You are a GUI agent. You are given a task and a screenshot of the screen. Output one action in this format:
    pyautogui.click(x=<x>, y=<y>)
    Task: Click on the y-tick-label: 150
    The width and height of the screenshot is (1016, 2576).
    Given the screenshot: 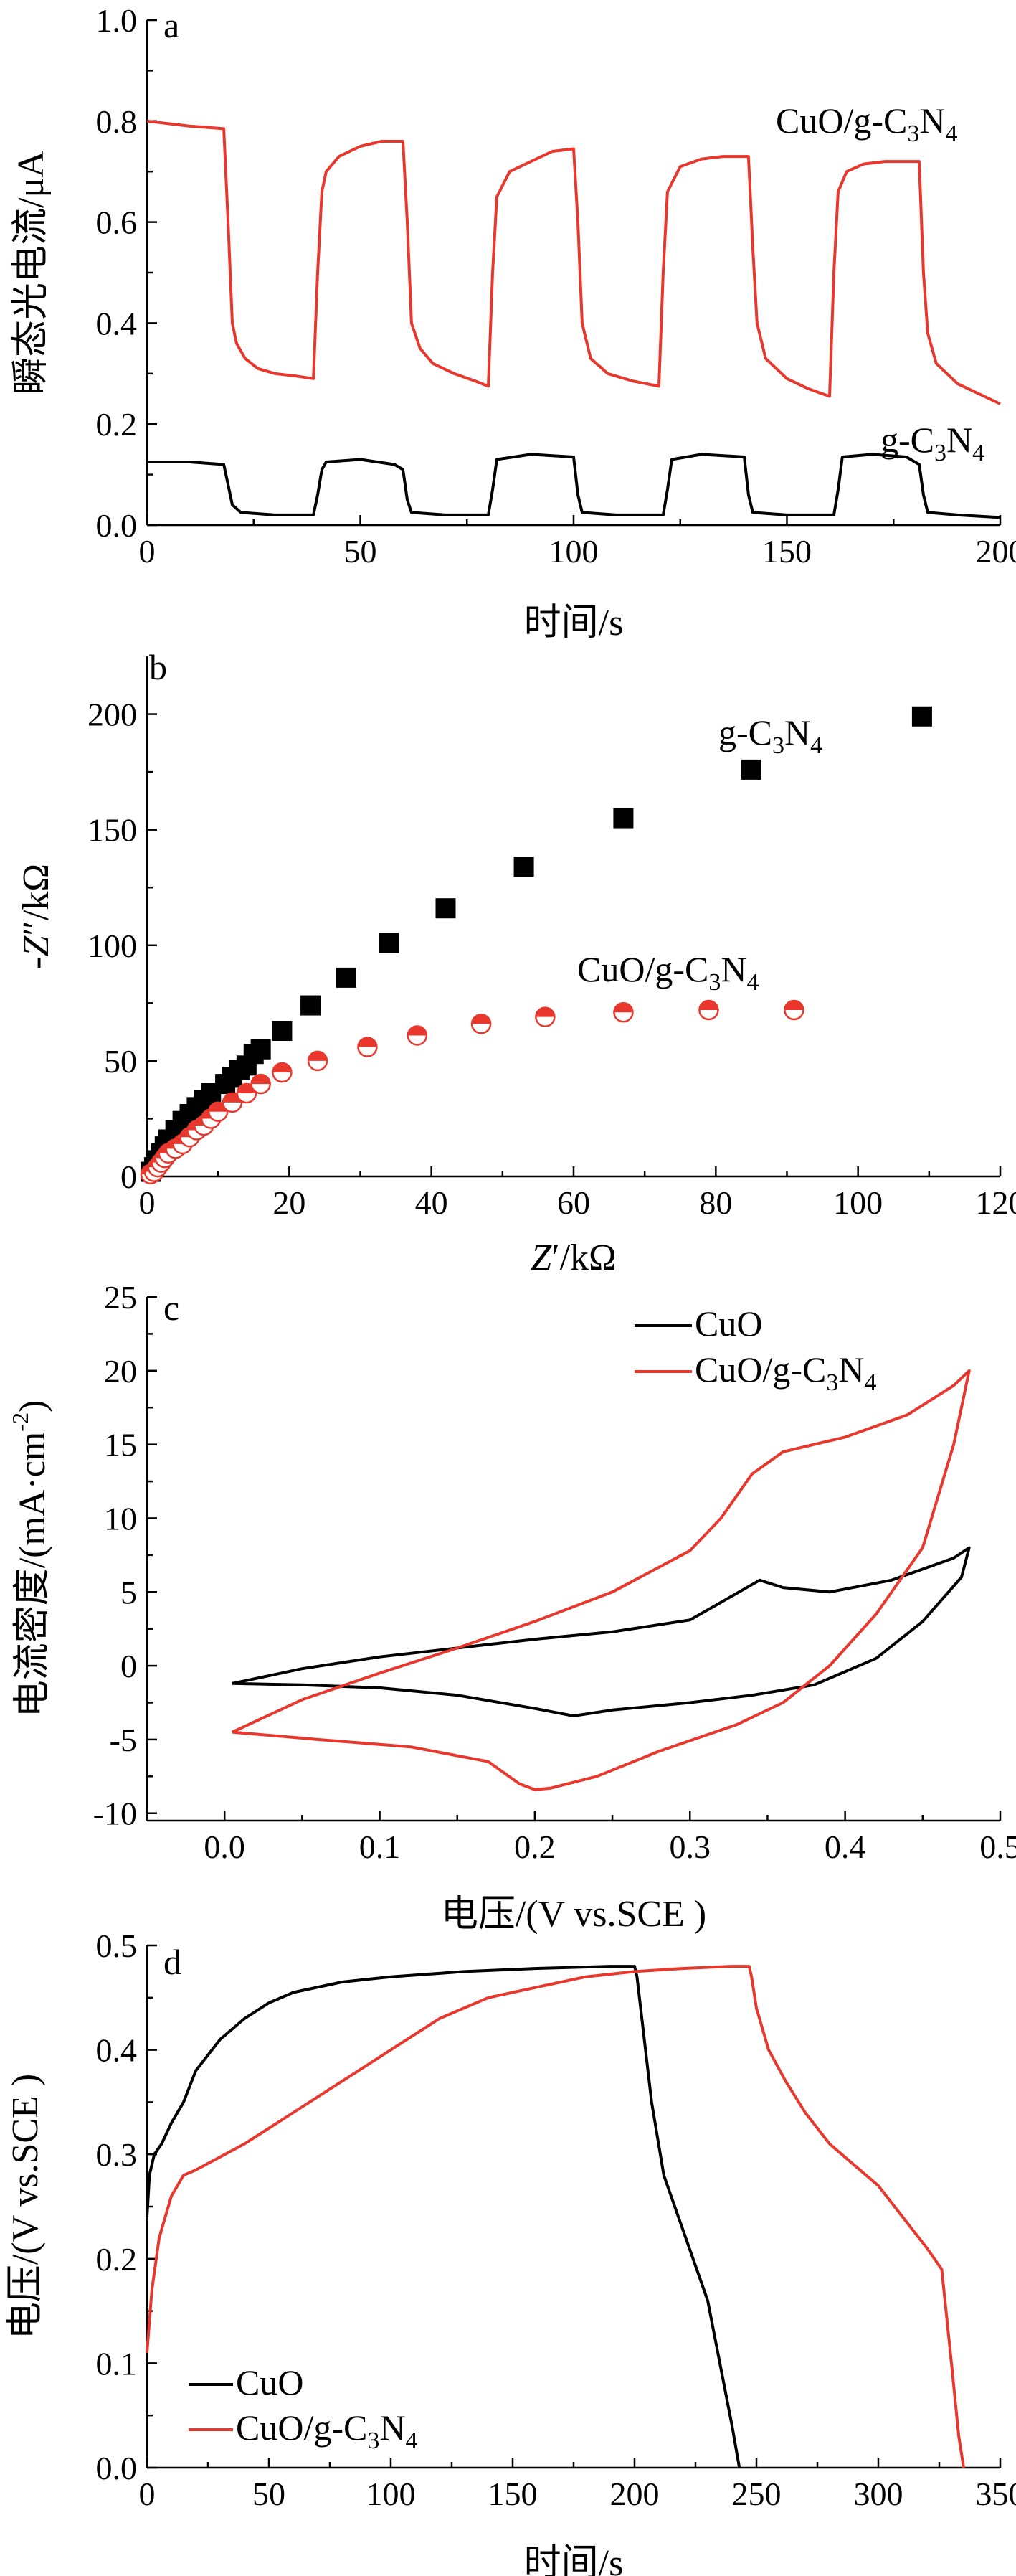 What is the action you would take?
    pyautogui.click(x=112, y=830)
    